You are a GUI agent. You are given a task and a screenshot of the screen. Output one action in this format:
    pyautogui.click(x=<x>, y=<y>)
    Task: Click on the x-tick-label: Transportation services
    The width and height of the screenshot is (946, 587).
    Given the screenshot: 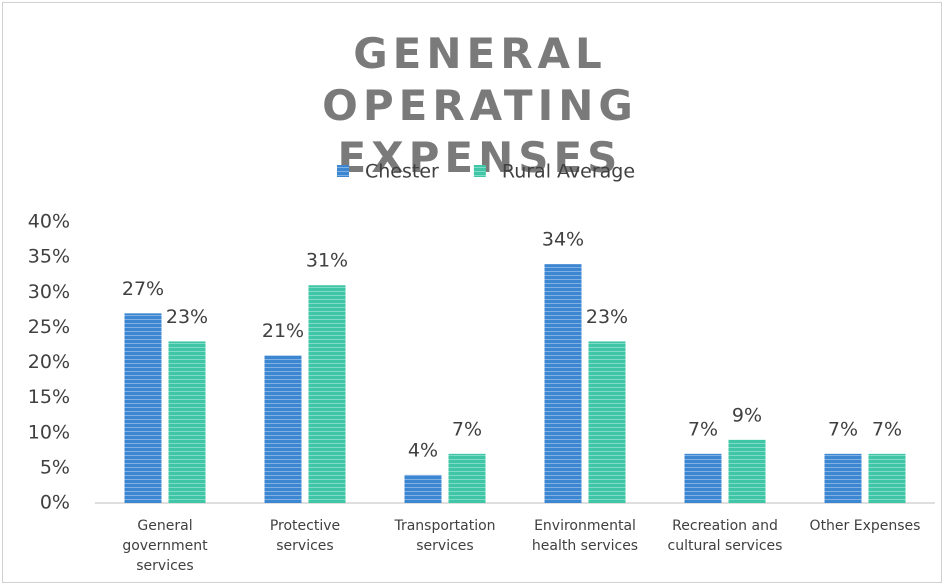 What is the action you would take?
    pyautogui.click(x=445, y=536)
    